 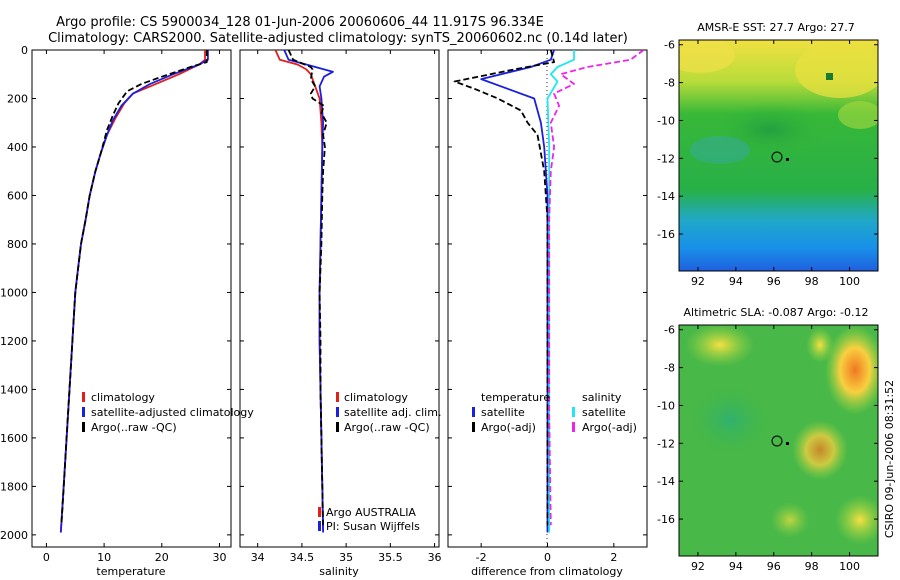 What do you see at coordinates (829, 76) in the screenshot?
I see `sst-dark-pixel` at bounding box center [829, 76].